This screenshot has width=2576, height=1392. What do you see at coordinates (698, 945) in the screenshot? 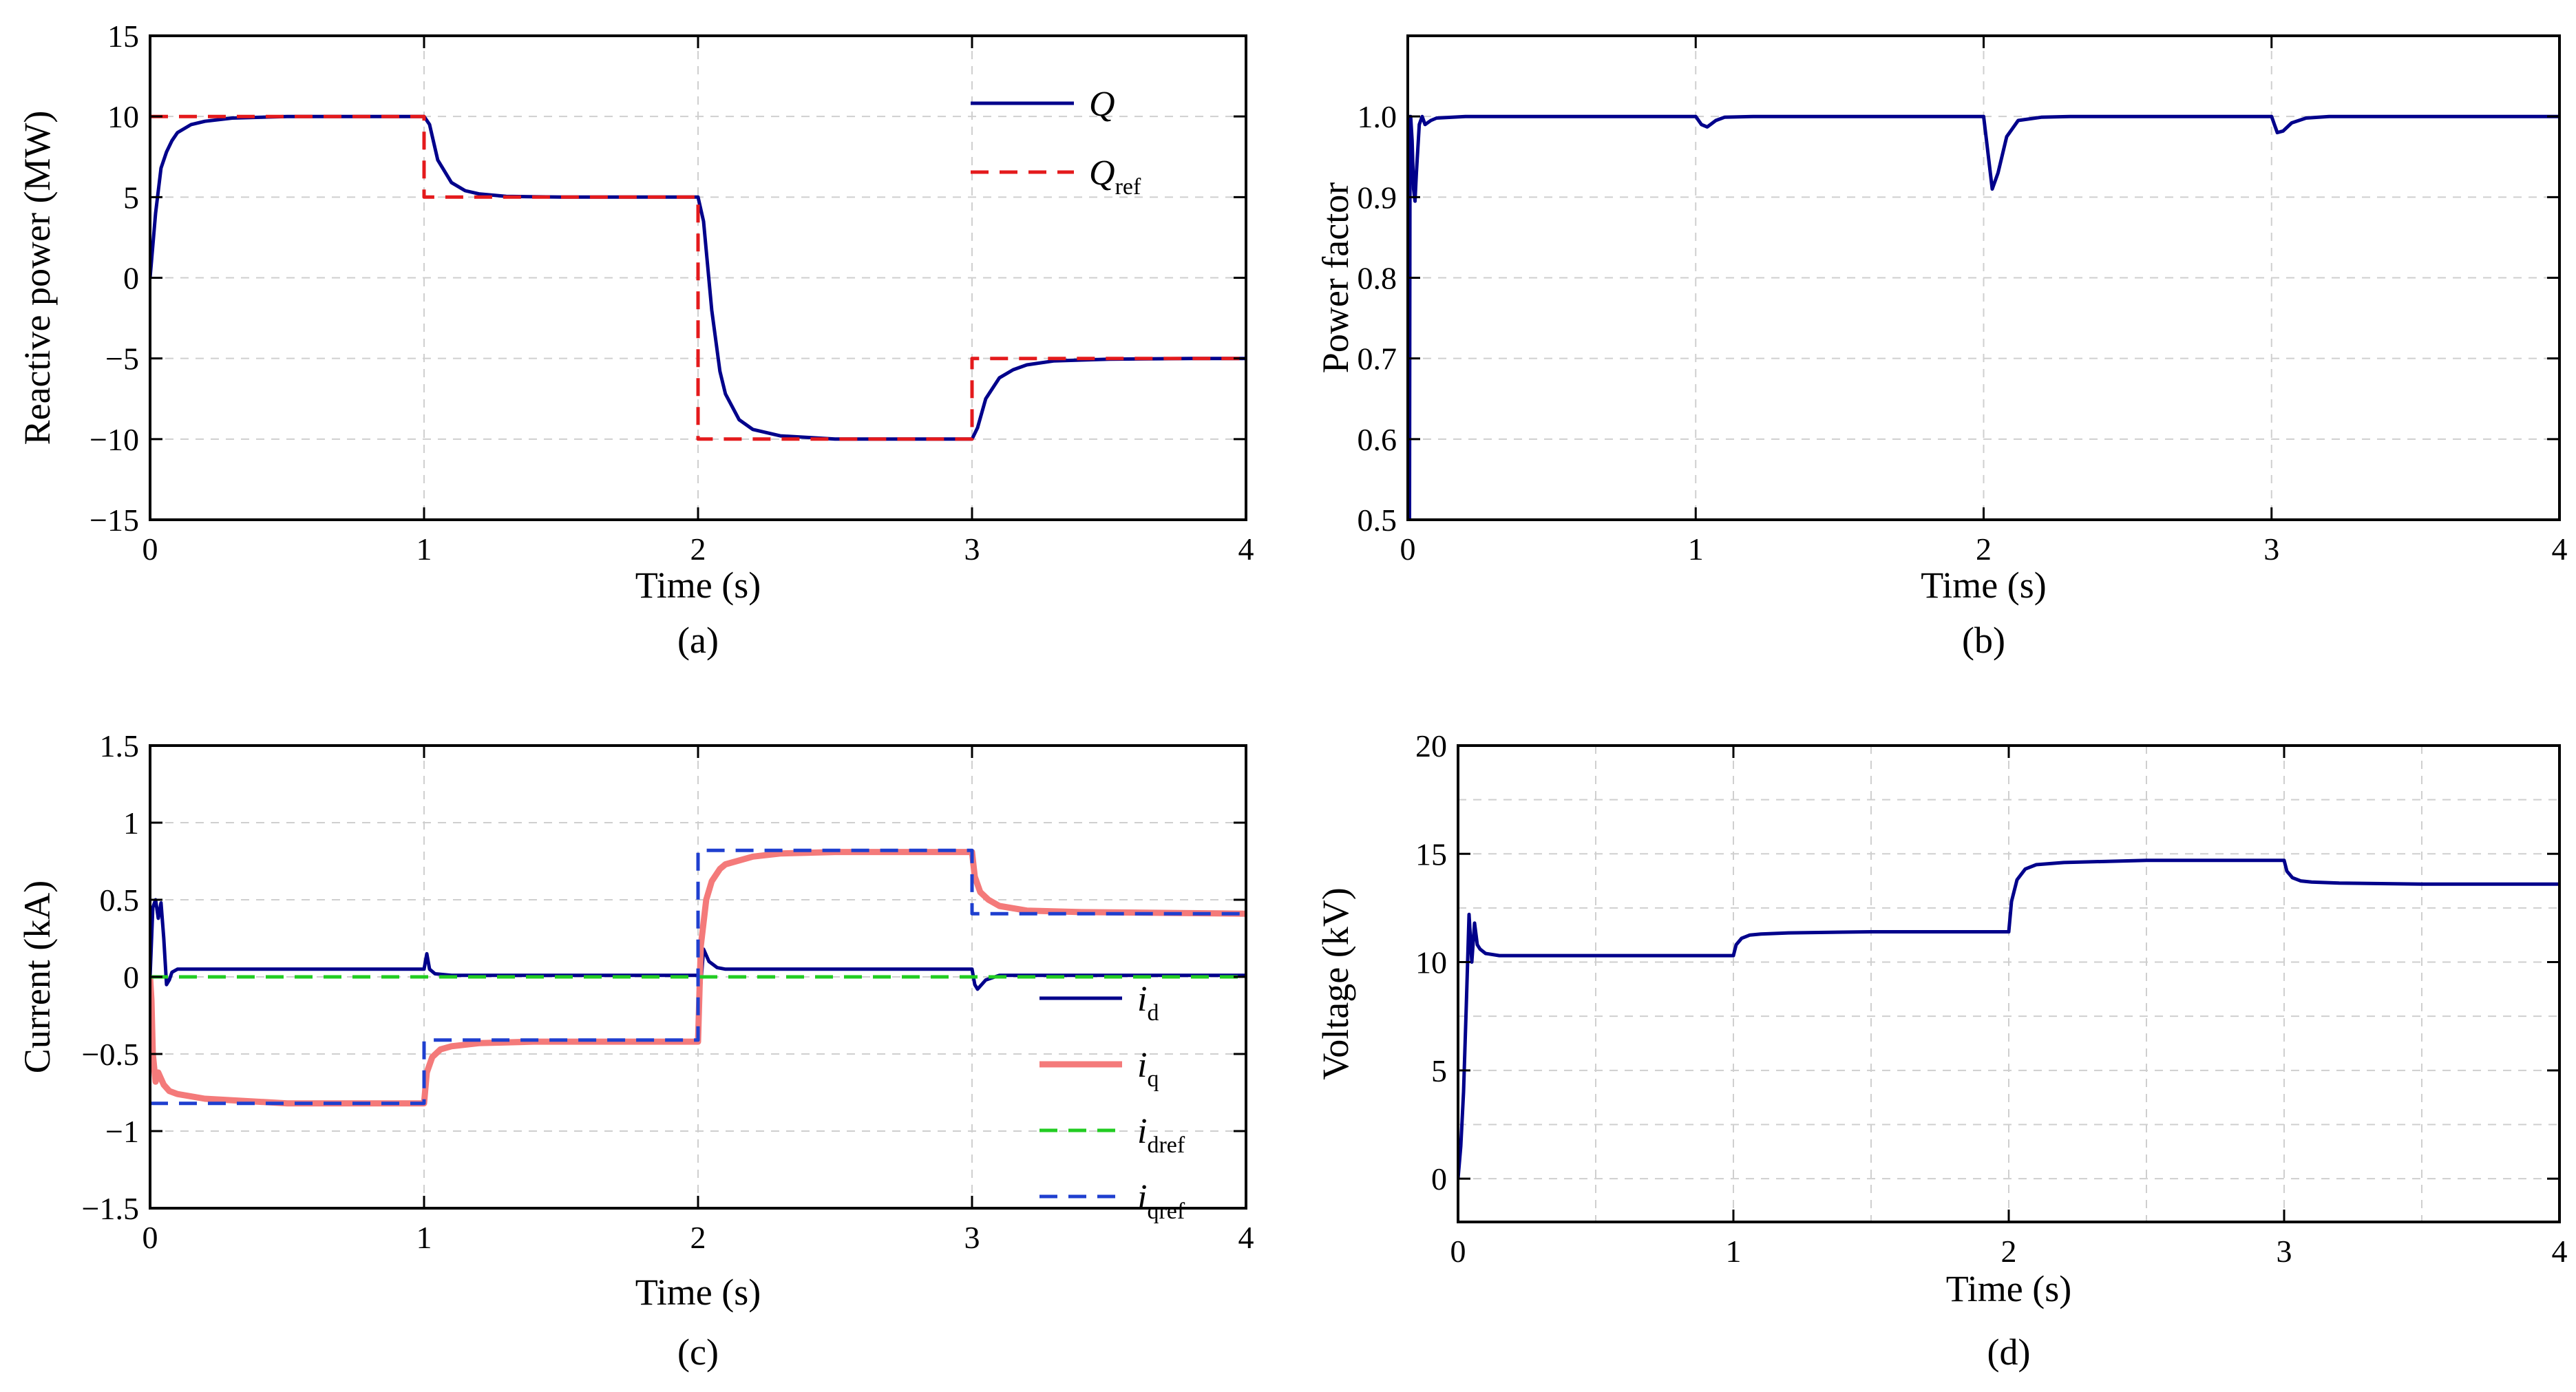
I see `series-line-id` at bounding box center [698, 945].